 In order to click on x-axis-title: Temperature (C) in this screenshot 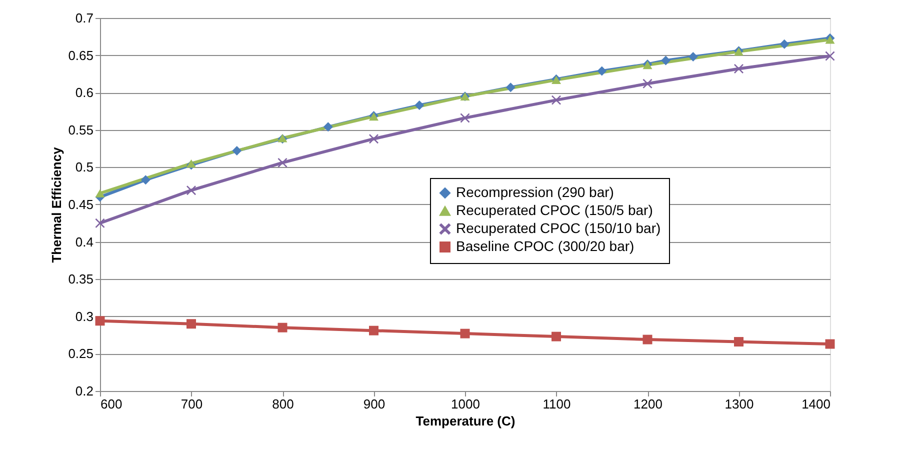, I will do `click(466, 421)`.